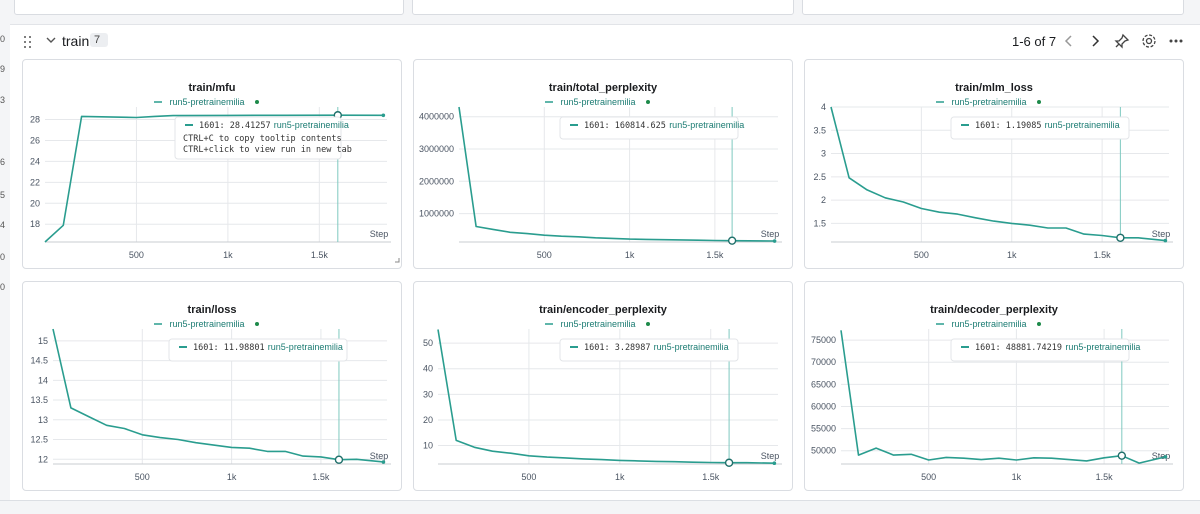  What do you see at coordinates (823, 107) in the screenshot?
I see `y-tick-label: 4` at bounding box center [823, 107].